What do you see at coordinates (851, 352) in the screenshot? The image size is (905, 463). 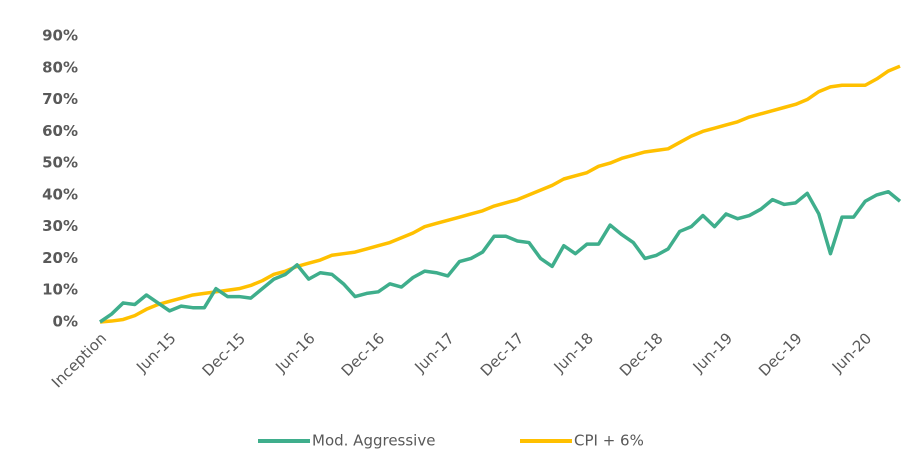 I see `x-tick-label: Jun-20` at bounding box center [851, 352].